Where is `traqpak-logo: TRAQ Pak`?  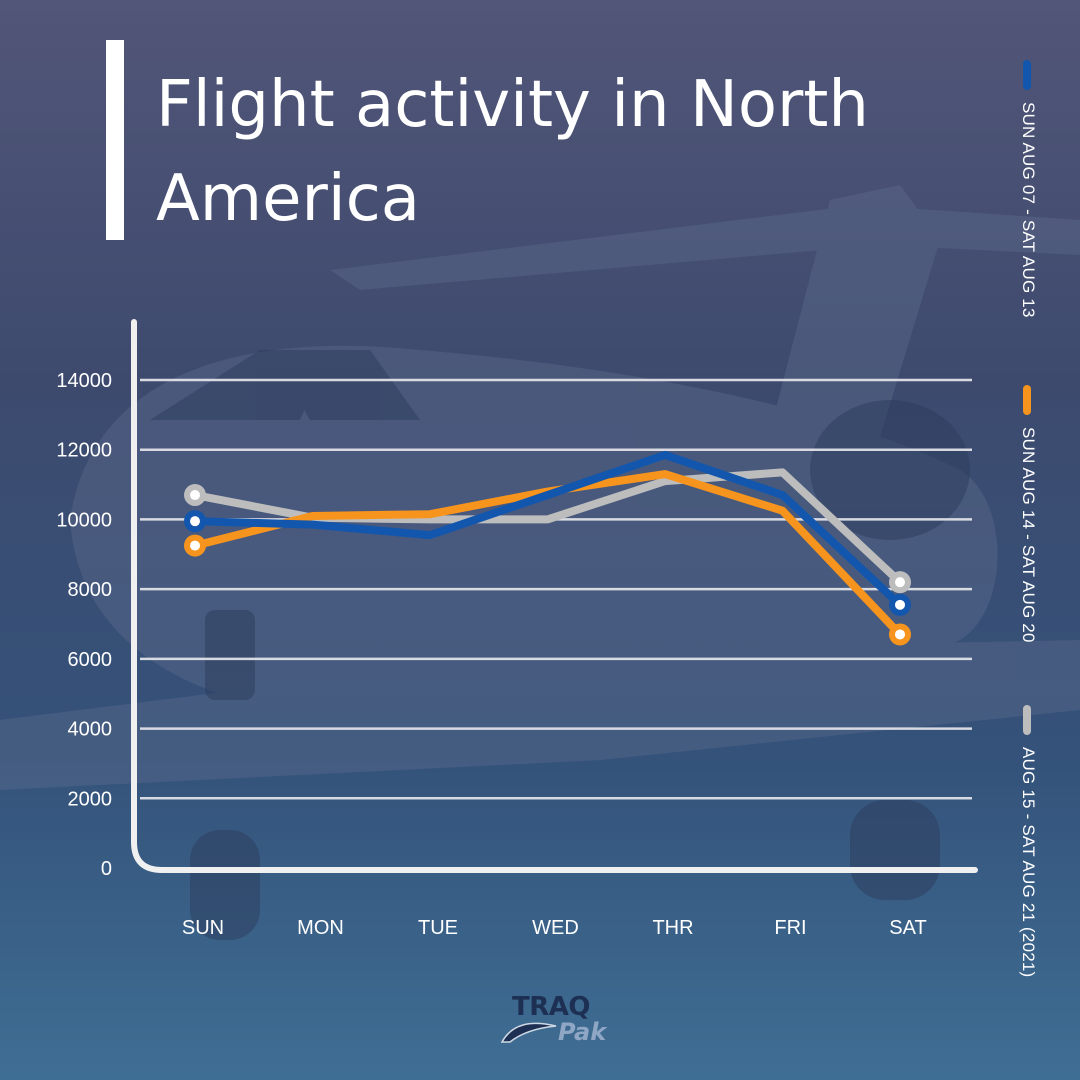
traqpak-logo: TRAQ Pak is located at coordinates (560, 1022).